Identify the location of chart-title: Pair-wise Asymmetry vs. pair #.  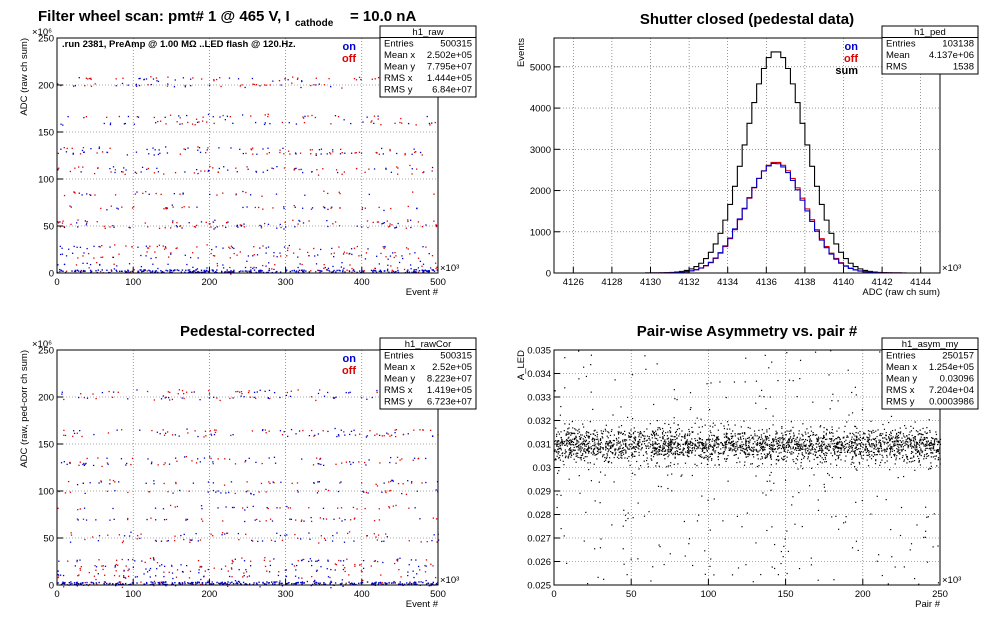
(747, 331).